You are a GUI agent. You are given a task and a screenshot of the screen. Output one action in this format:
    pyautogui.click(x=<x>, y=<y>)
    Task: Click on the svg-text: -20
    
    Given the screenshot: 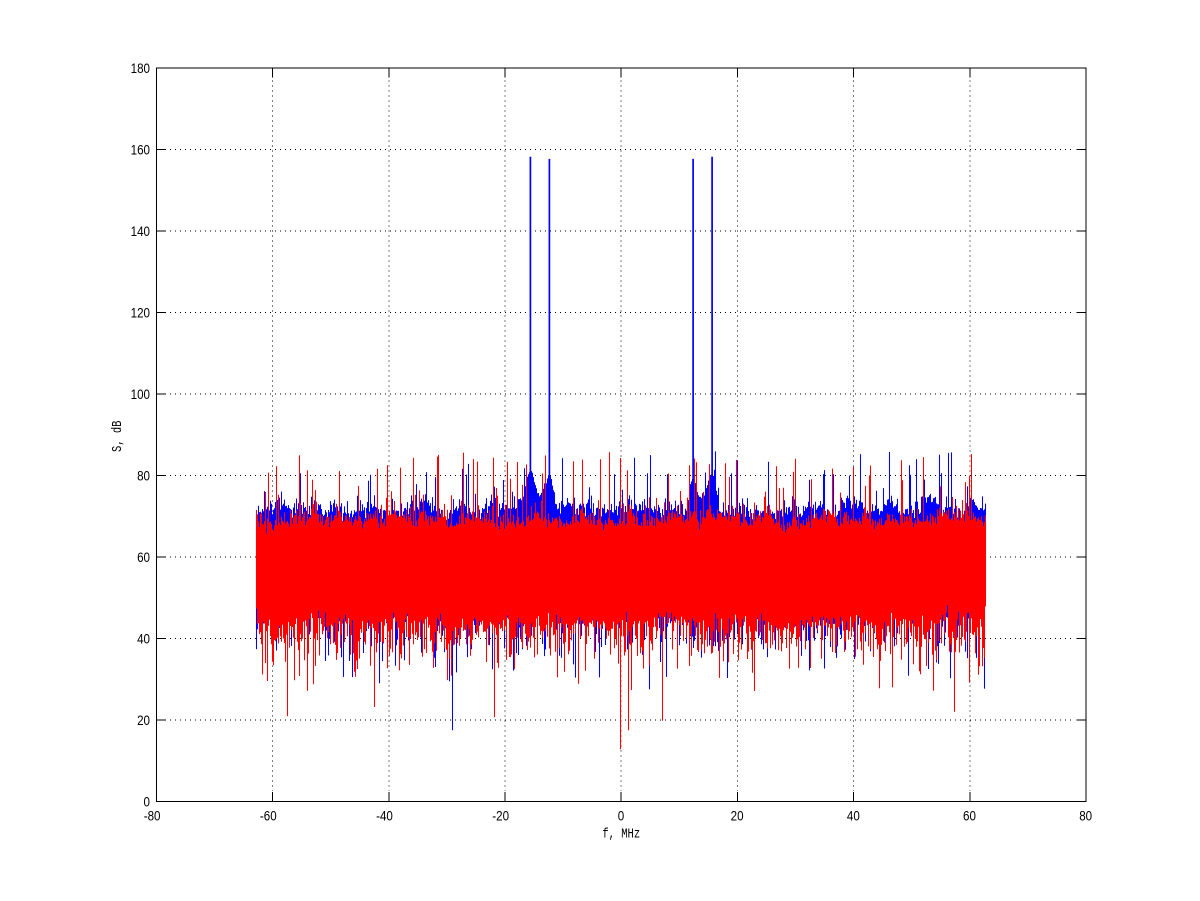 What is the action you would take?
    pyautogui.click(x=500, y=816)
    